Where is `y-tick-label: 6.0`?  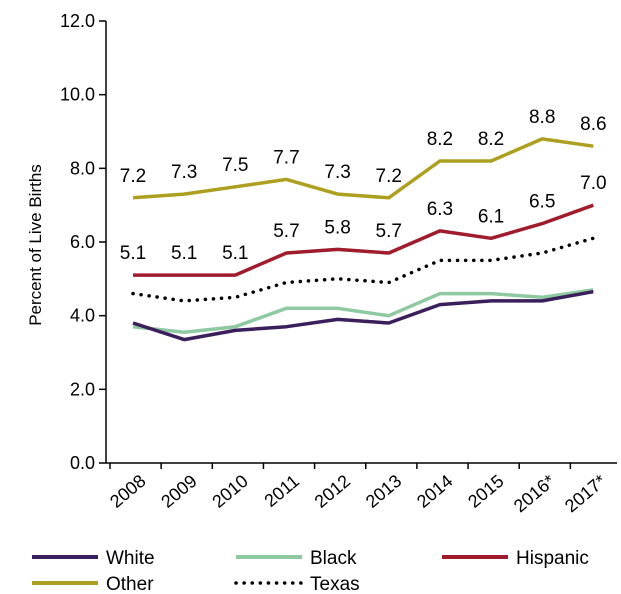
y-tick-label: 6.0 is located at coordinates (82, 242).